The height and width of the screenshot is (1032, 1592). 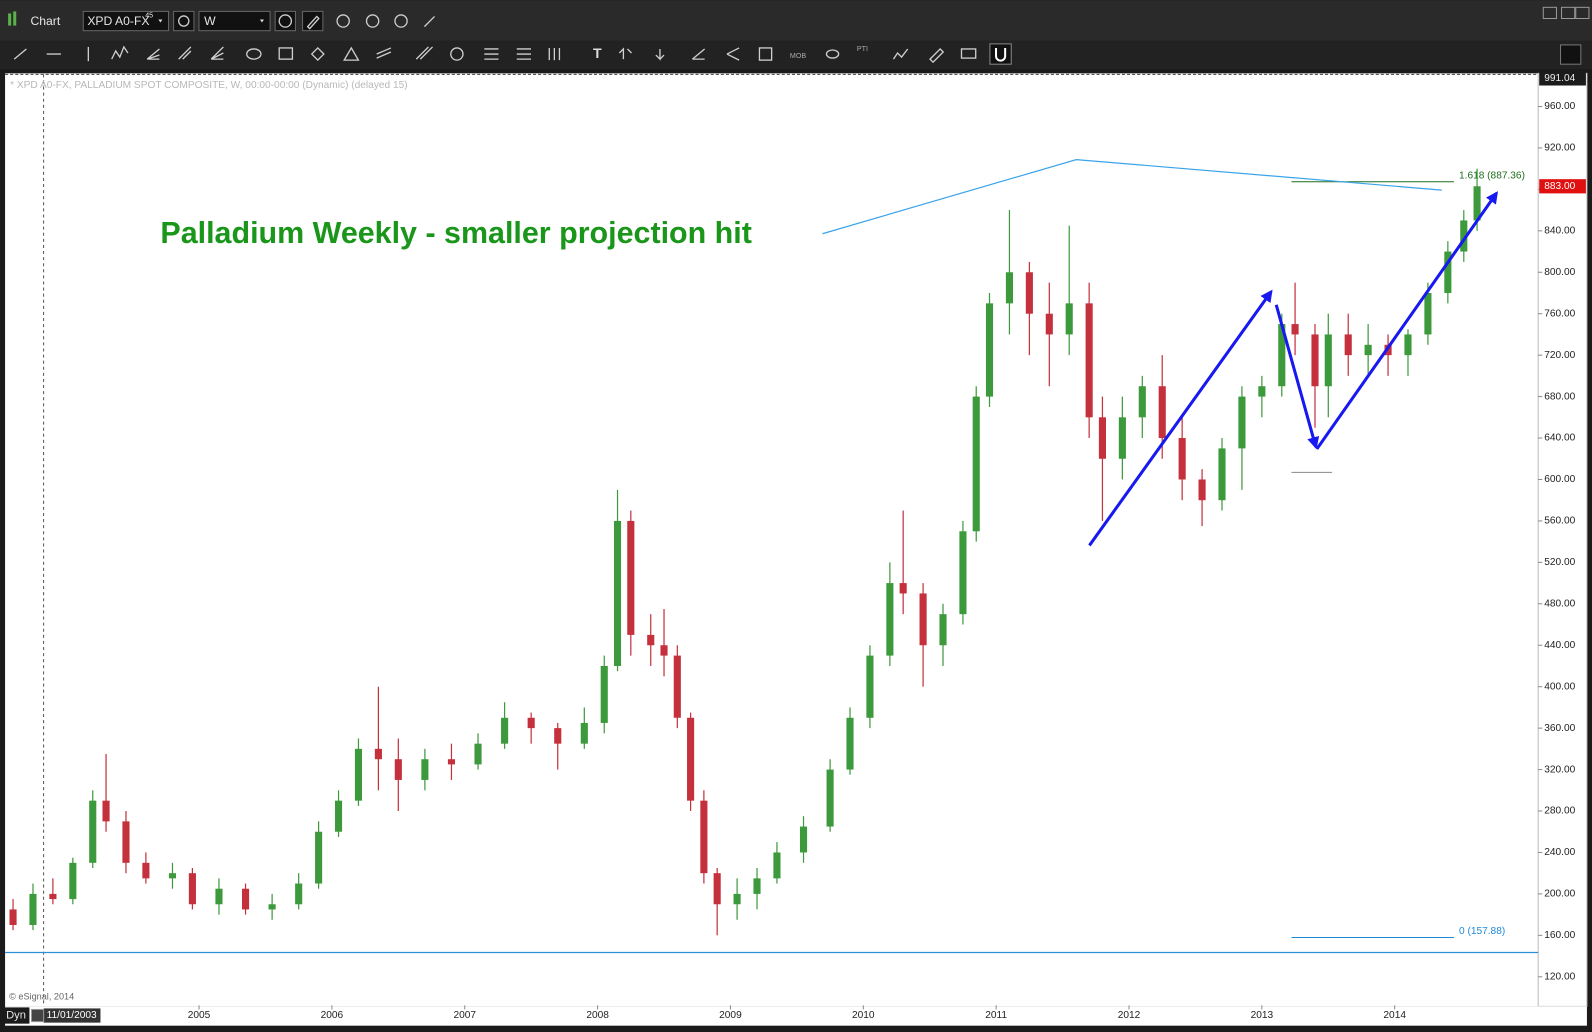 I want to click on y-tick-label: 120.00, so click(x=1559, y=976).